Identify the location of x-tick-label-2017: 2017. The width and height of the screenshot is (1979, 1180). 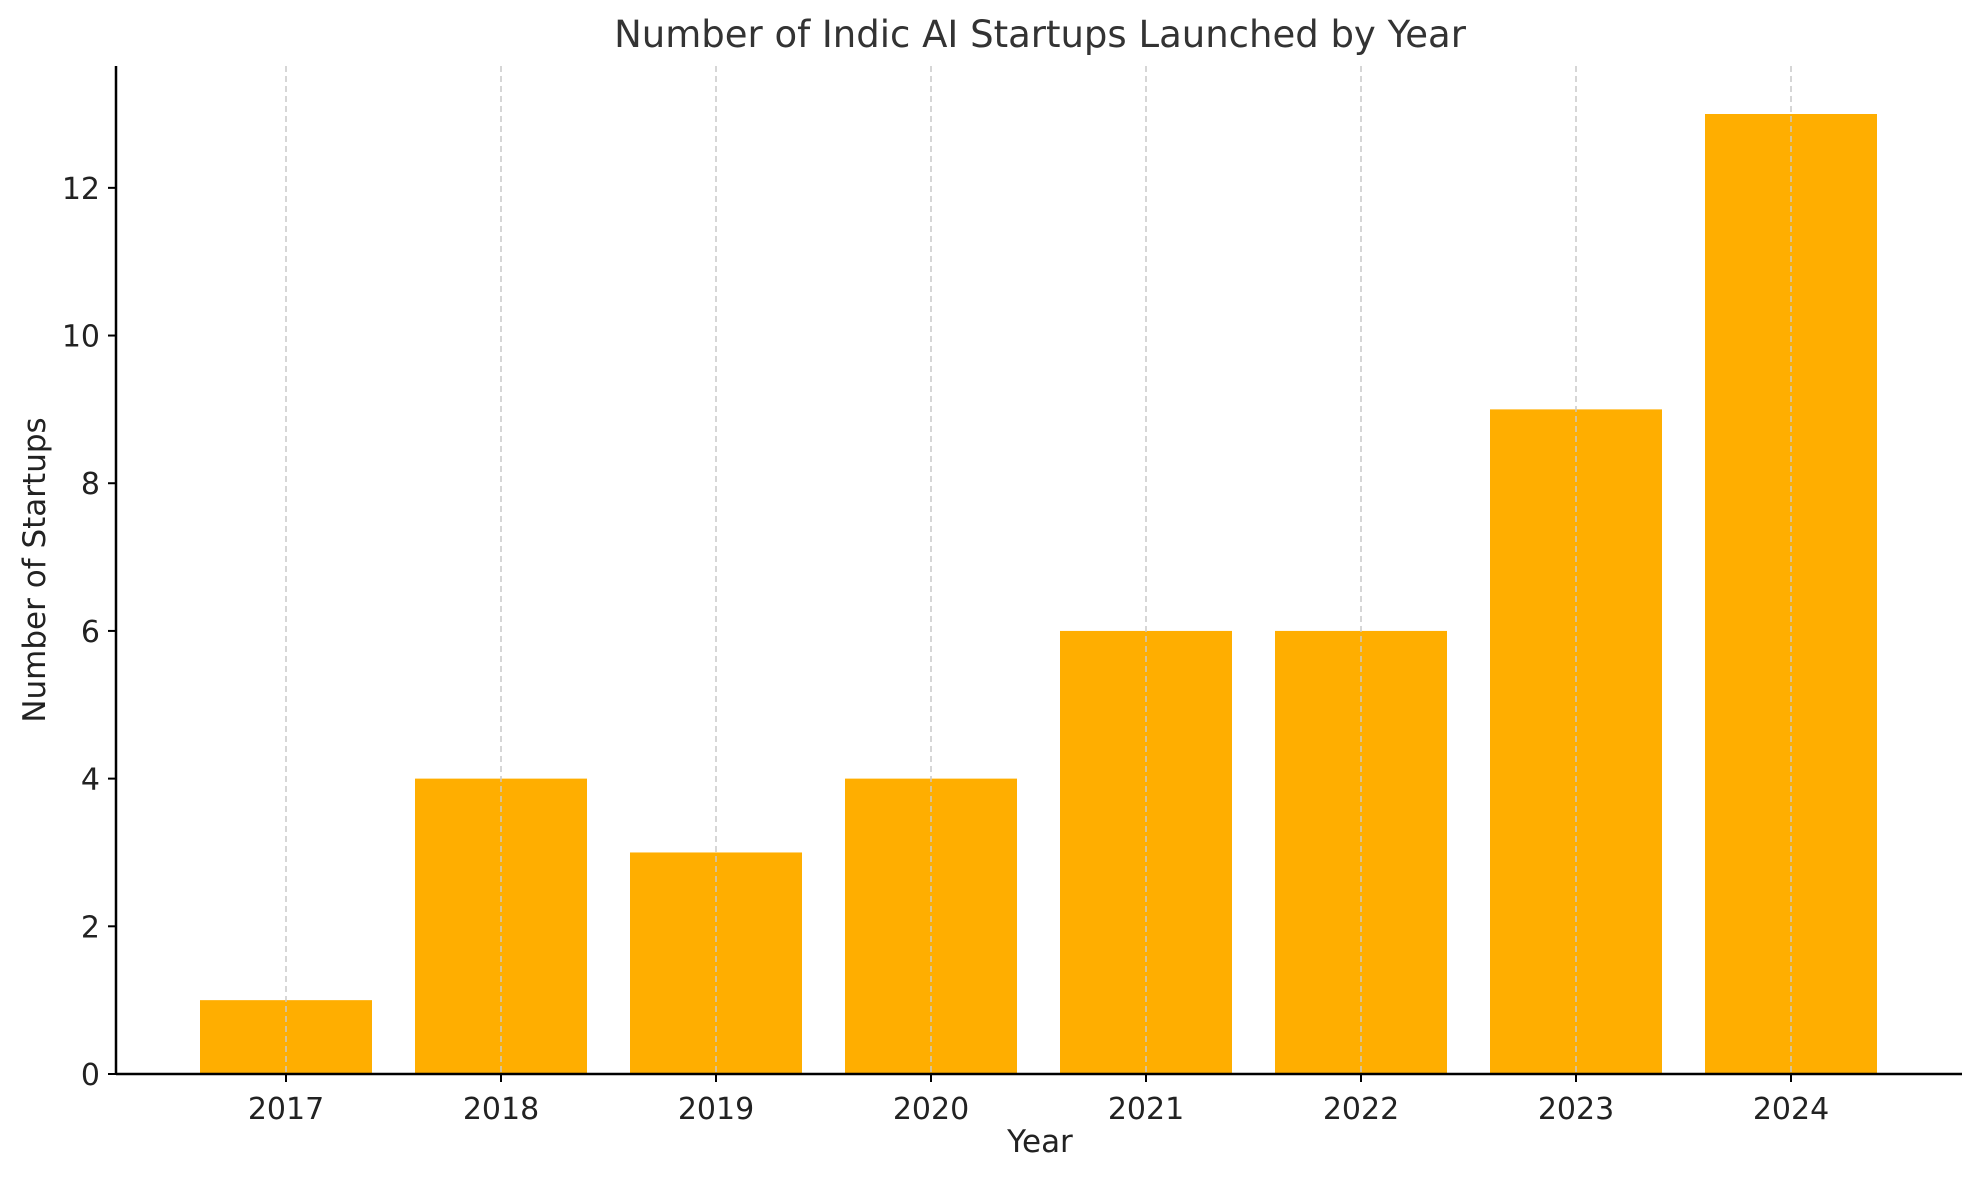
(286, 1109).